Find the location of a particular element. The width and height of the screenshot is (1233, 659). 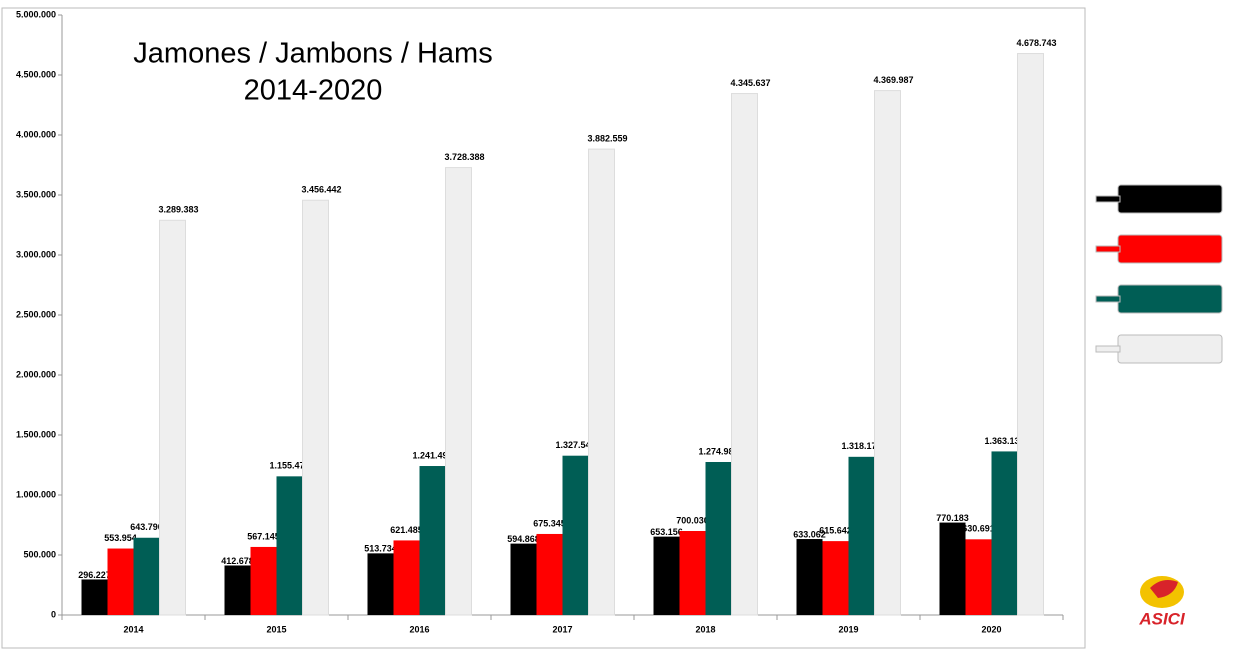

x-tick-label: 2020 is located at coordinates (991, 629).